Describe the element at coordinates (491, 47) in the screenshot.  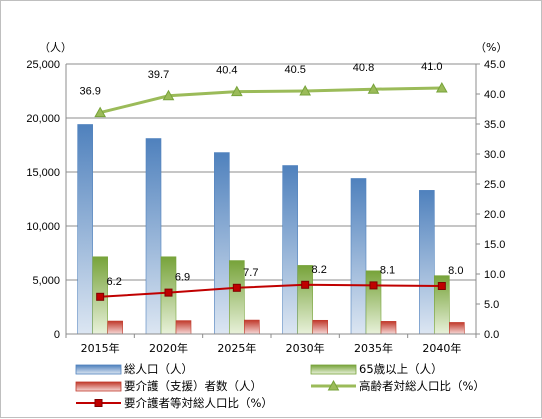
I see `y-right-unit-label: （%）` at that location.